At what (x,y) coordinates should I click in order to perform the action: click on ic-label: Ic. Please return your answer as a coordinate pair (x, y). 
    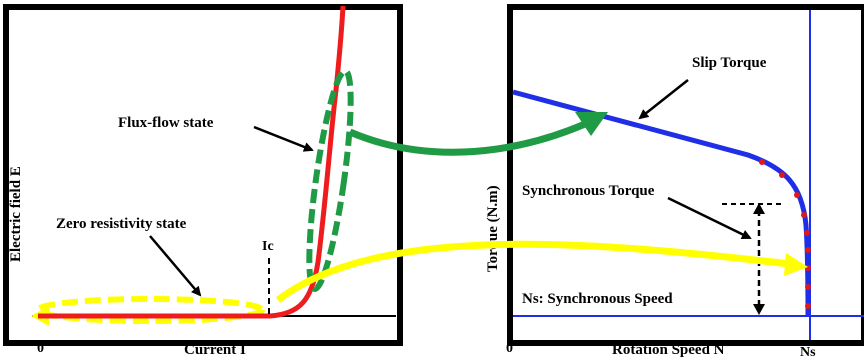
    Looking at the image, I should click on (268, 246).